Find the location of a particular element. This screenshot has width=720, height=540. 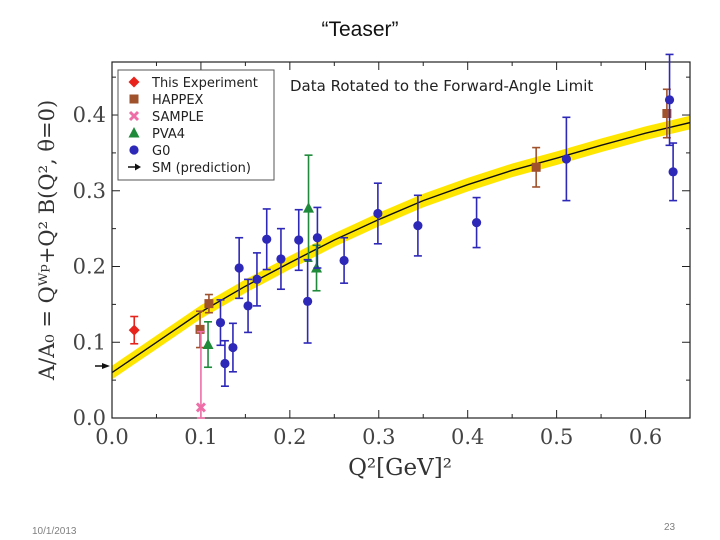

legend-g0-icon is located at coordinates (134, 150).